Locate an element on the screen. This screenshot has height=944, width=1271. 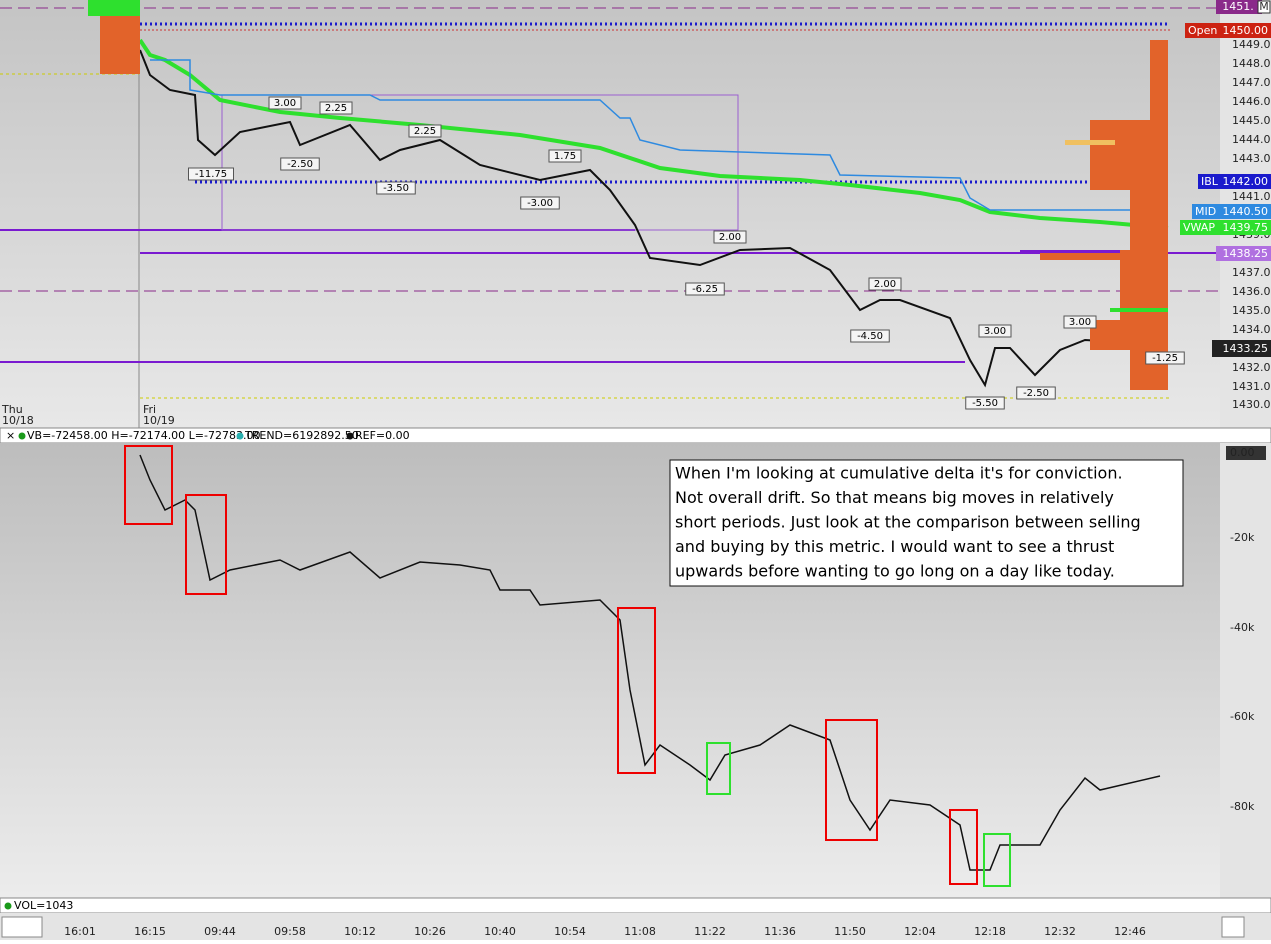
annotation: -6.25 is located at coordinates (705, 289).